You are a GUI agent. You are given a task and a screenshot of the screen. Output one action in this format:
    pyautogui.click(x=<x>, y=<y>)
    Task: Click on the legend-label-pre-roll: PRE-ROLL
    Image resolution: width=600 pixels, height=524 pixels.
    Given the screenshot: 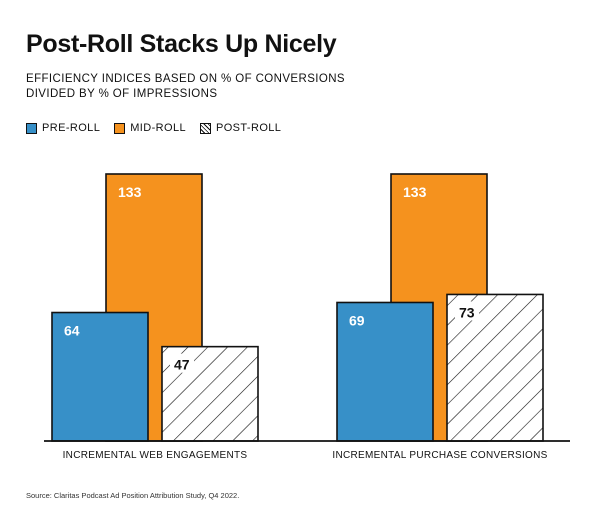 What is the action you would take?
    pyautogui.click(x=71, y=128)
    